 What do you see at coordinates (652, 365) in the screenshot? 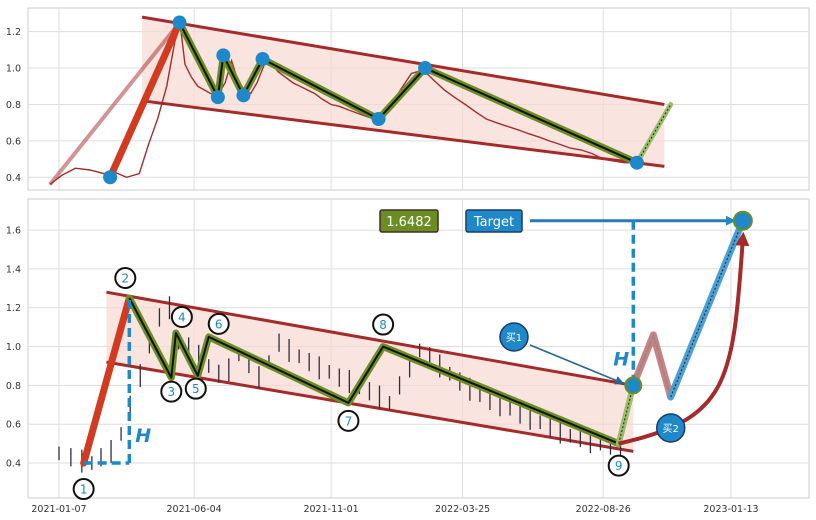
I see `pullback-zigzag` at bounding box center [652, 365].